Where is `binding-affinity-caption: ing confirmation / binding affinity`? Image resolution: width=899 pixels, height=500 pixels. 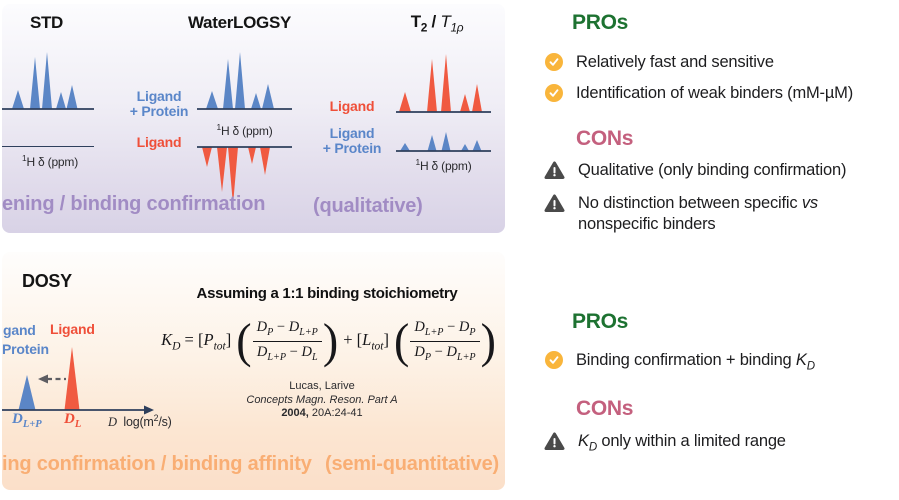
binding-affinity-caption: ing confirmation / binding affinity is located at coordinates (157, 464).